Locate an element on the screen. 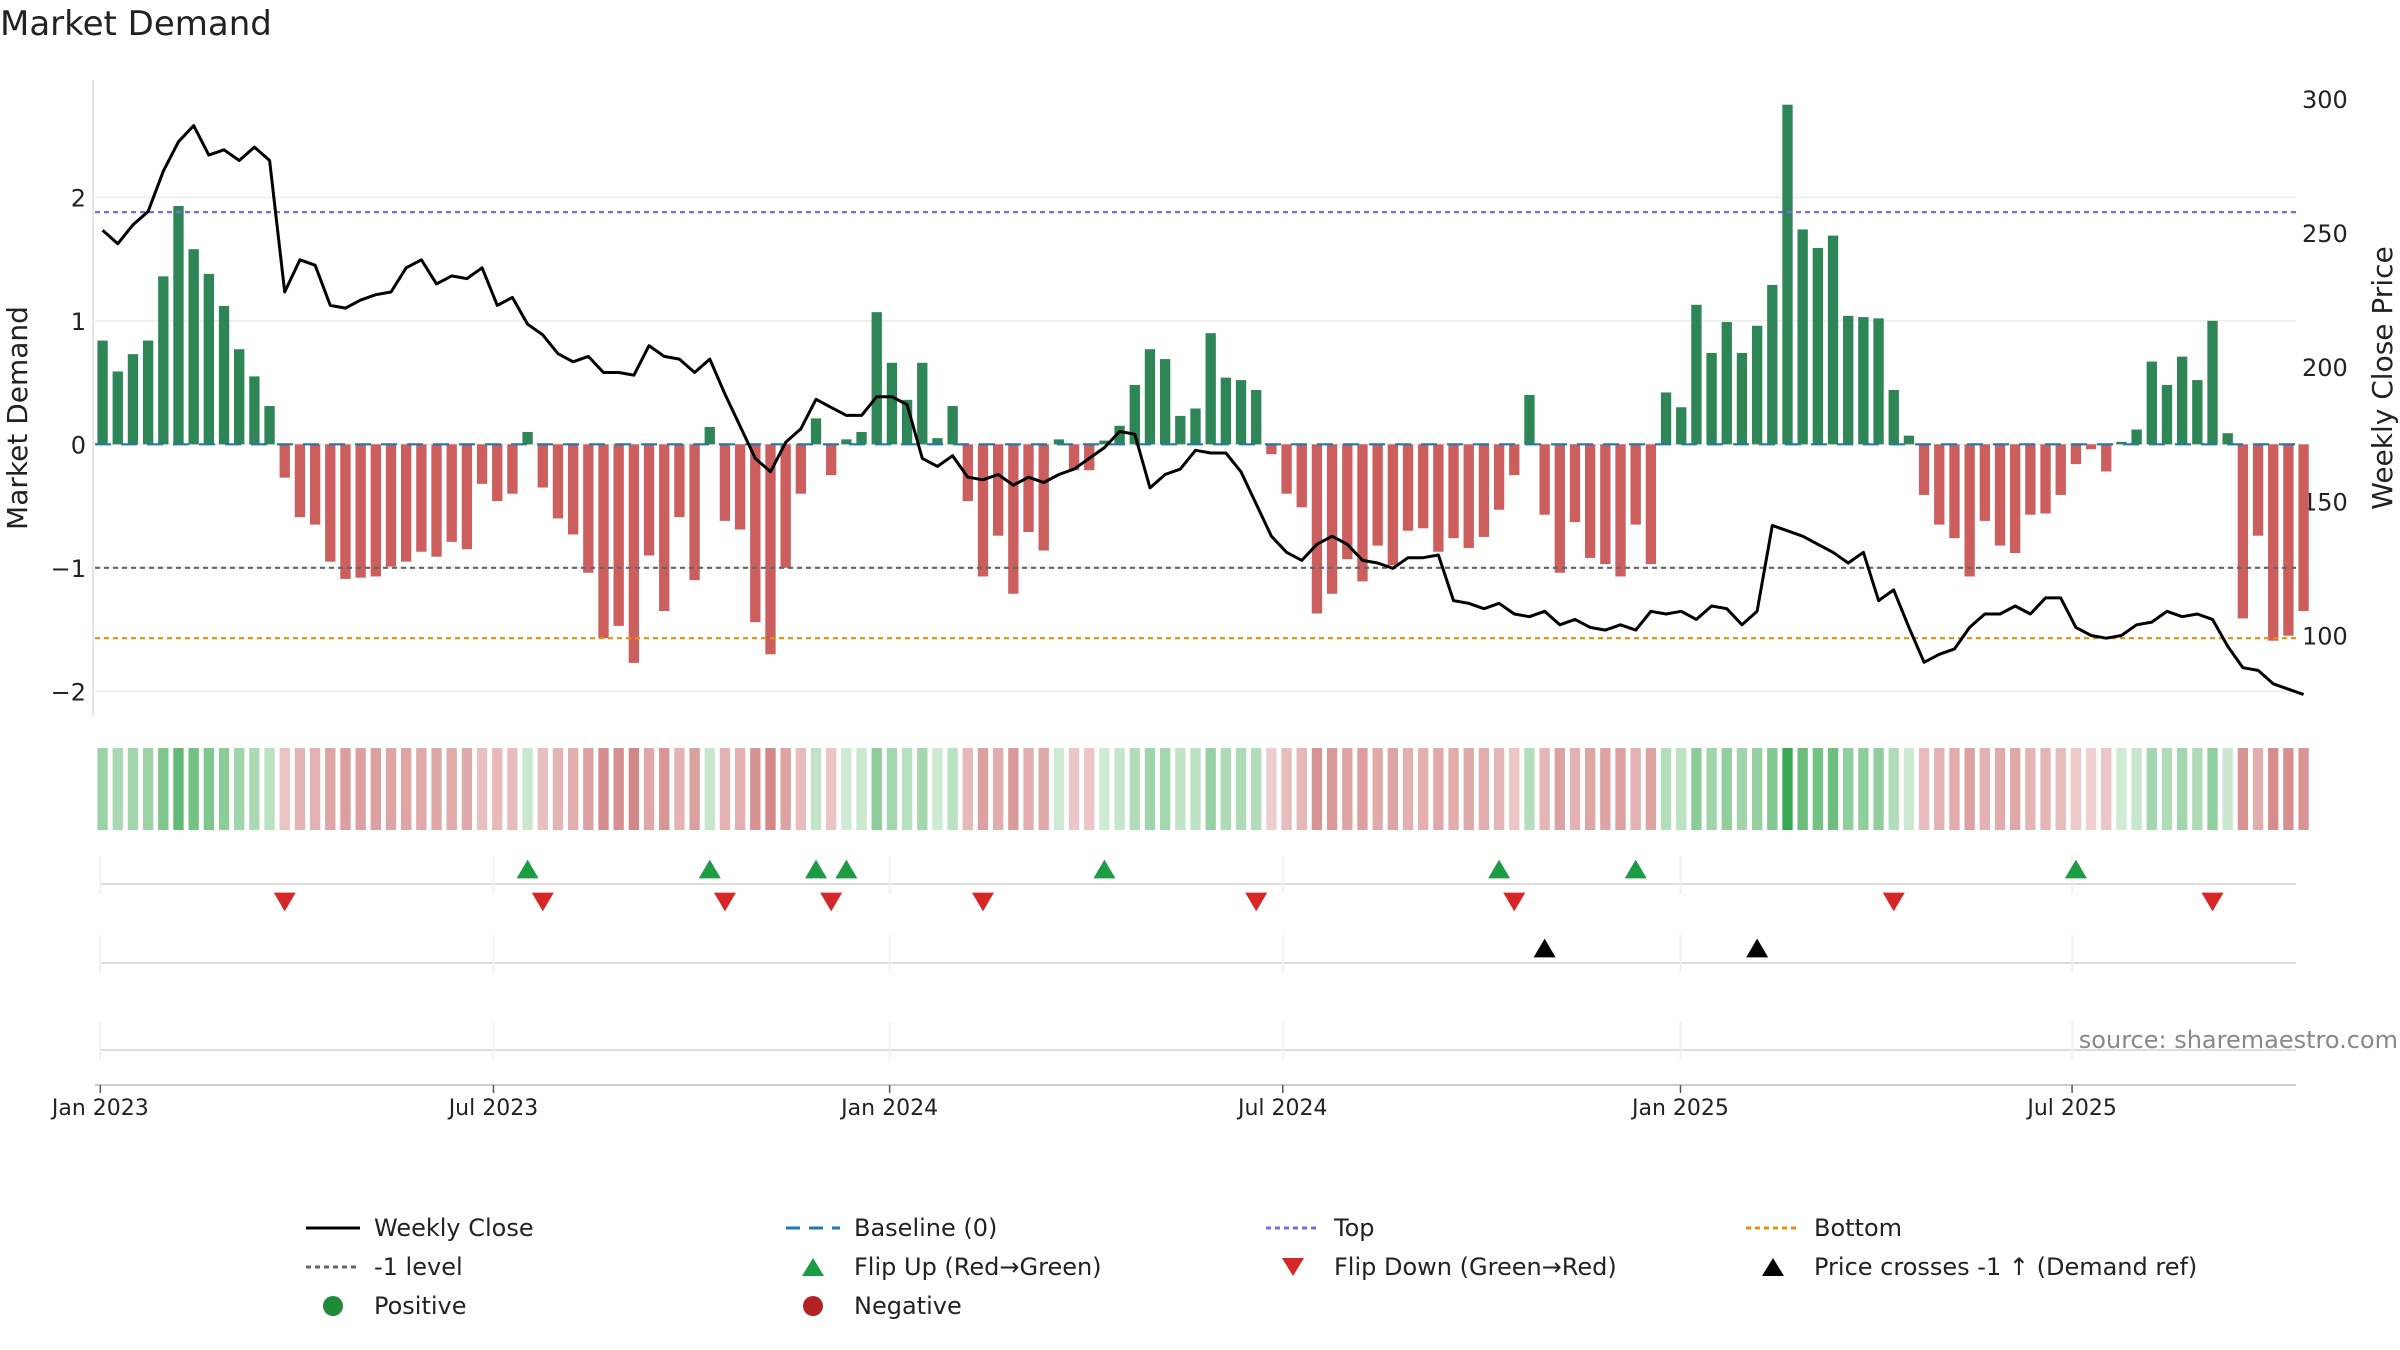 The width and height of the screenshot is (2400, 1350). legend-item: Flip Down (Green→Red) is located at coordinates (1500, 1266).